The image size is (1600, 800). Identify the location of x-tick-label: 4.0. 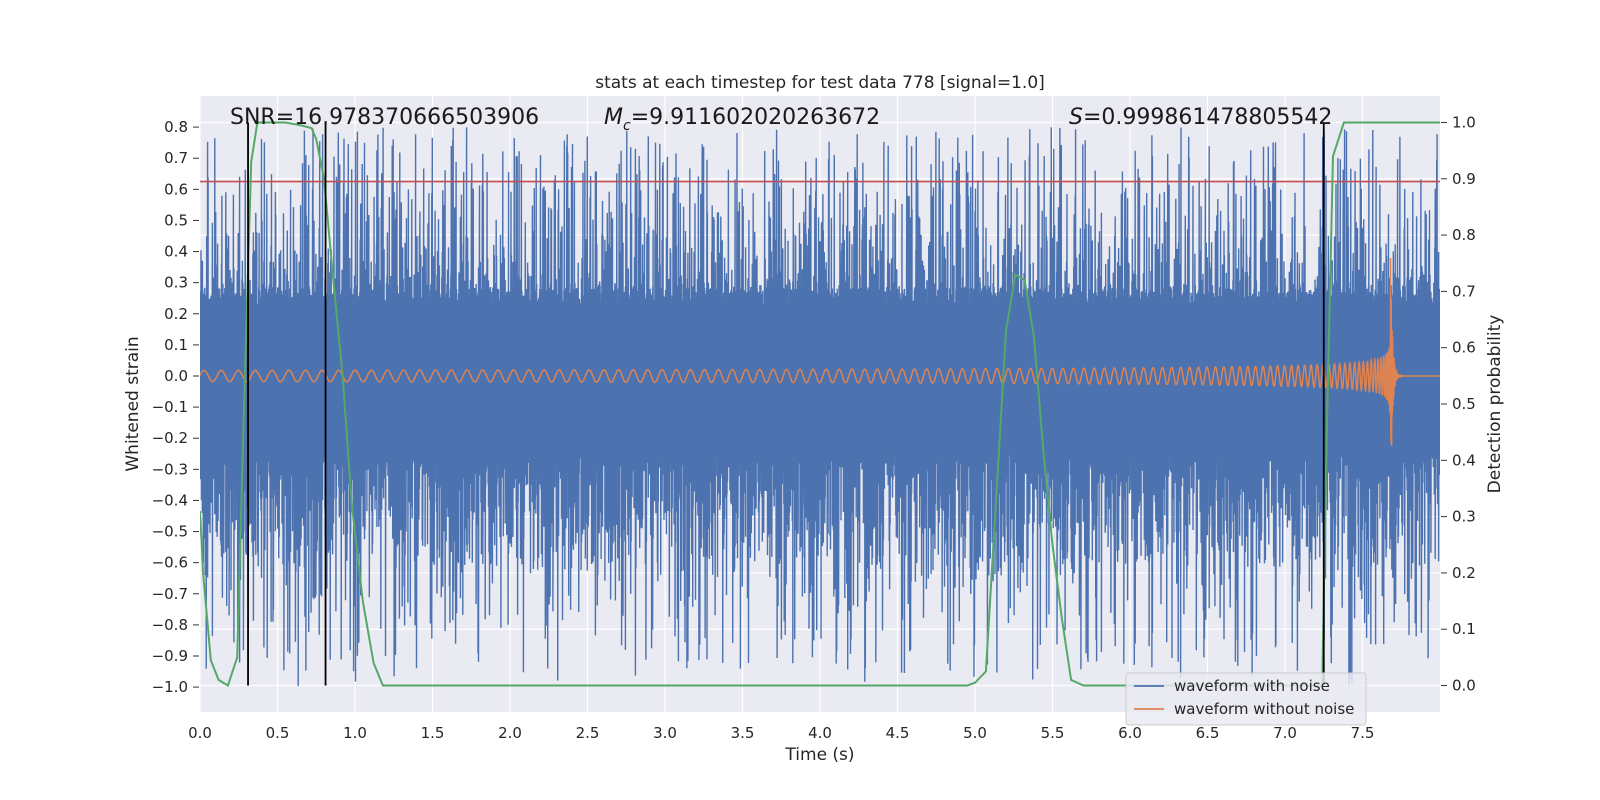
(820, 733).